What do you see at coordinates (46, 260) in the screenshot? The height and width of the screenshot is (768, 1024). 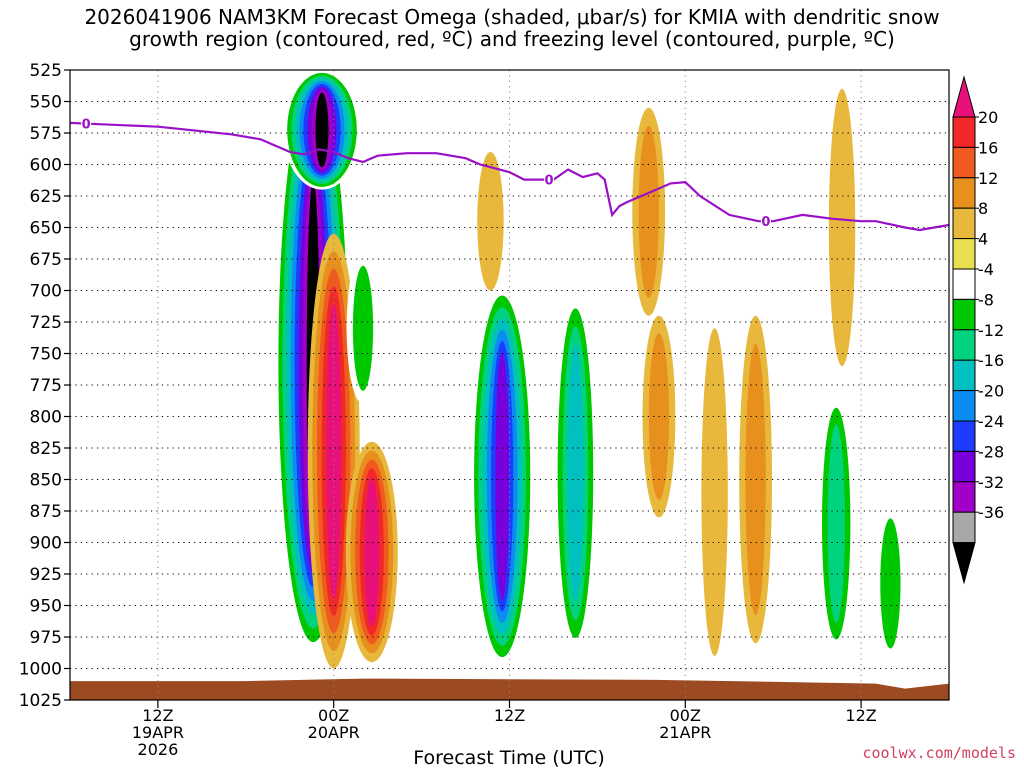 I see `y-tick-label: 675` at bounding box center [46, 260].